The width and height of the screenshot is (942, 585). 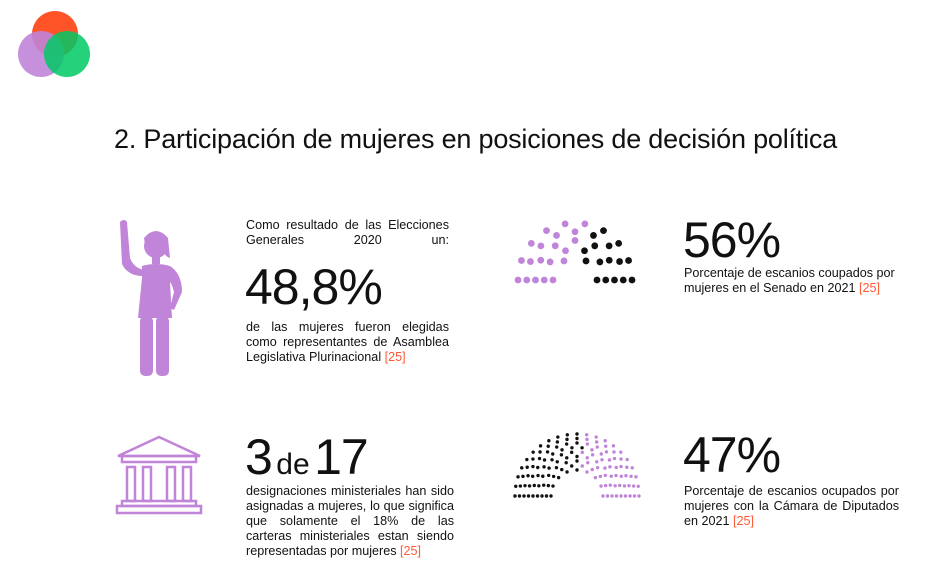 What do you see at coordinates (411, 551) in the screenshot?
I see `block2-reference-link: [25]` at bounding box center [411, 551].